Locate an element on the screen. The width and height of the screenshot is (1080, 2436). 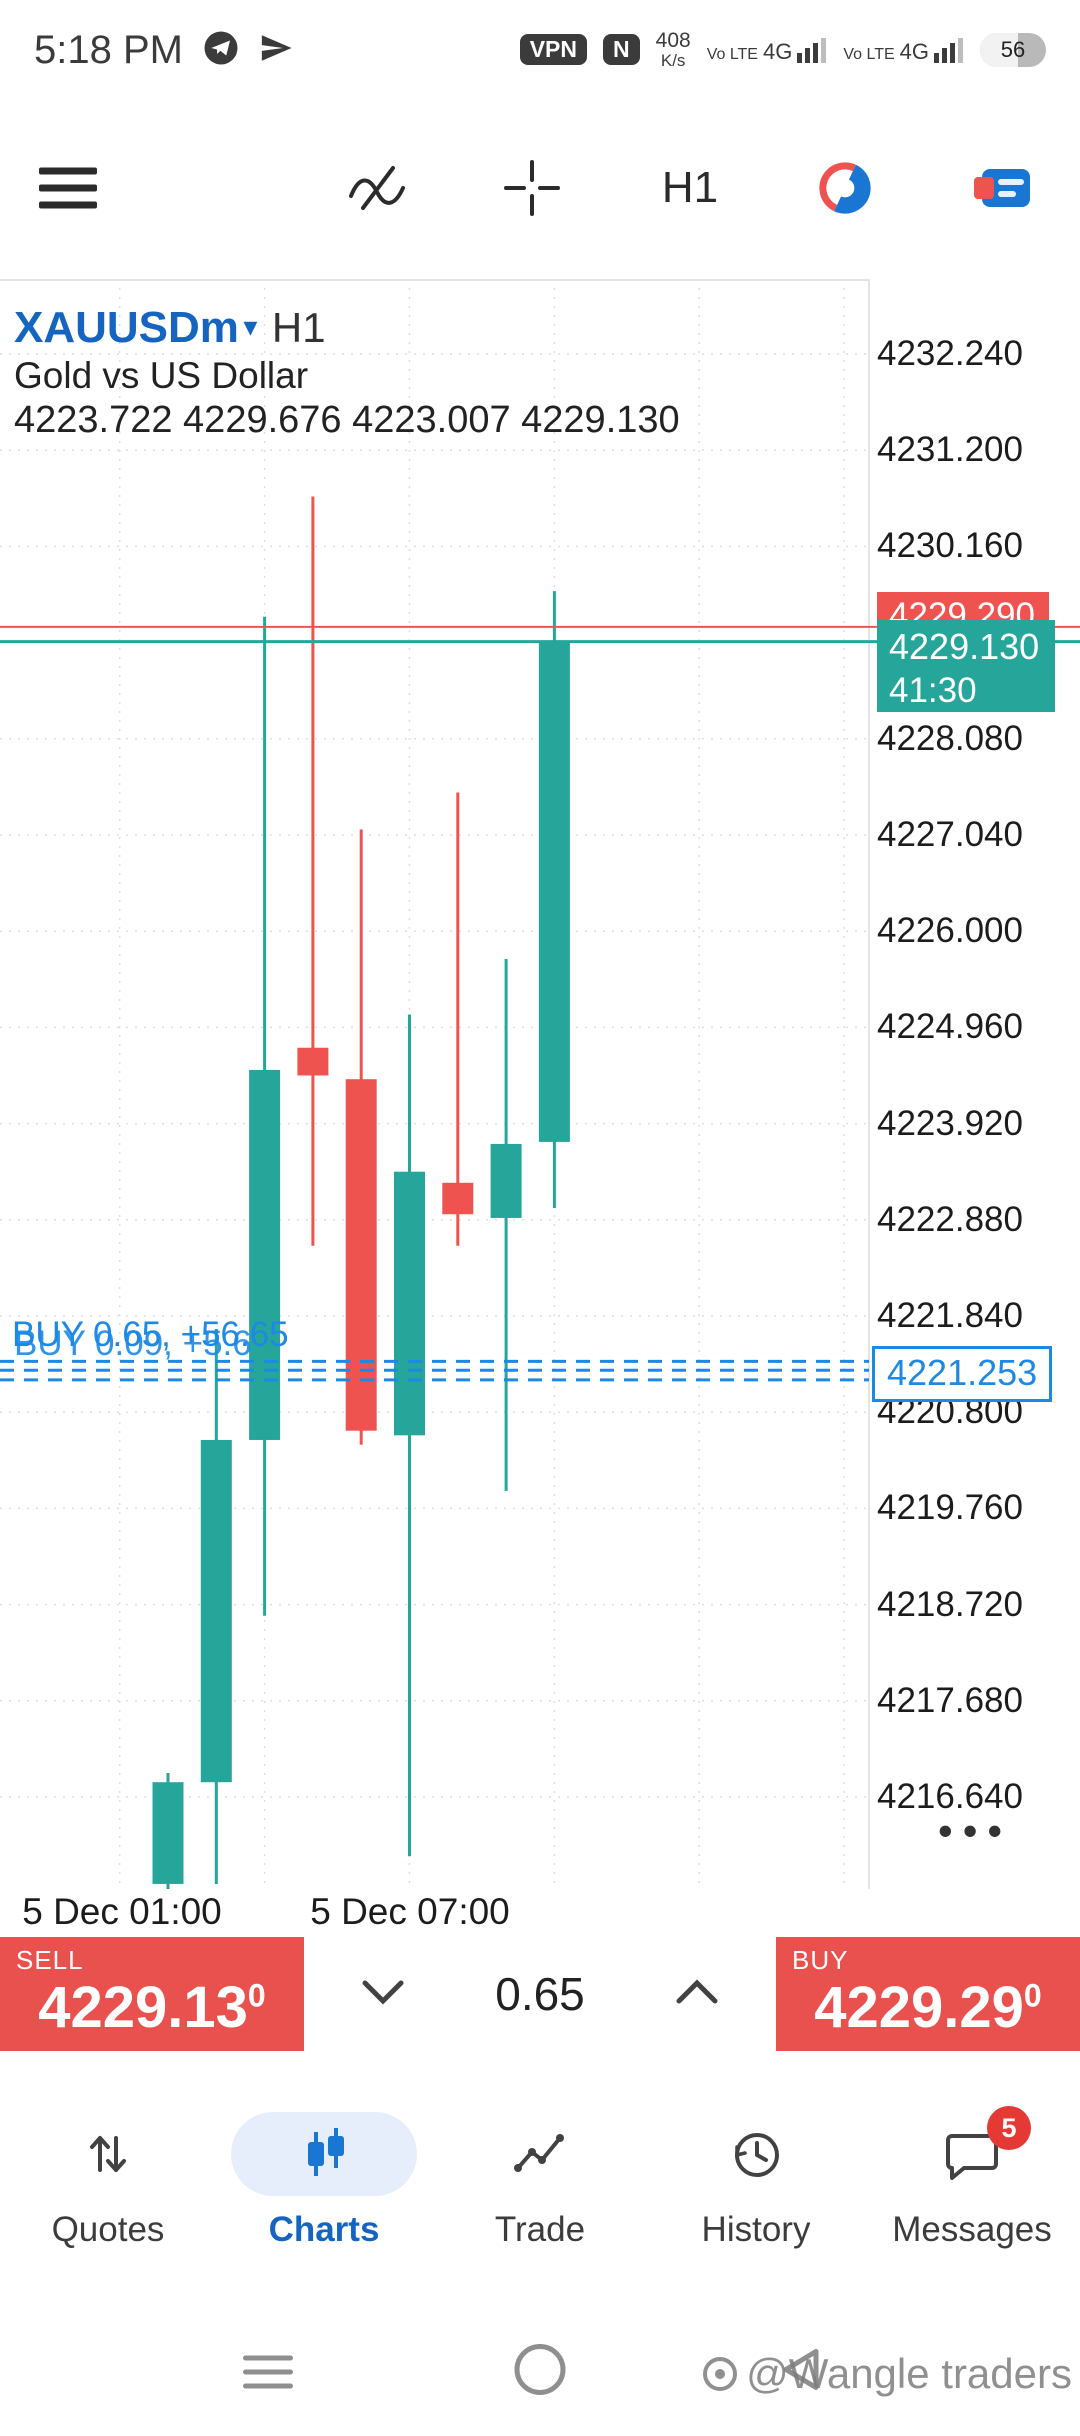
one-click-trading-panel: SELL 4229.130 0.65 BUY 4229.290 is located at coordinates (540, 1994).